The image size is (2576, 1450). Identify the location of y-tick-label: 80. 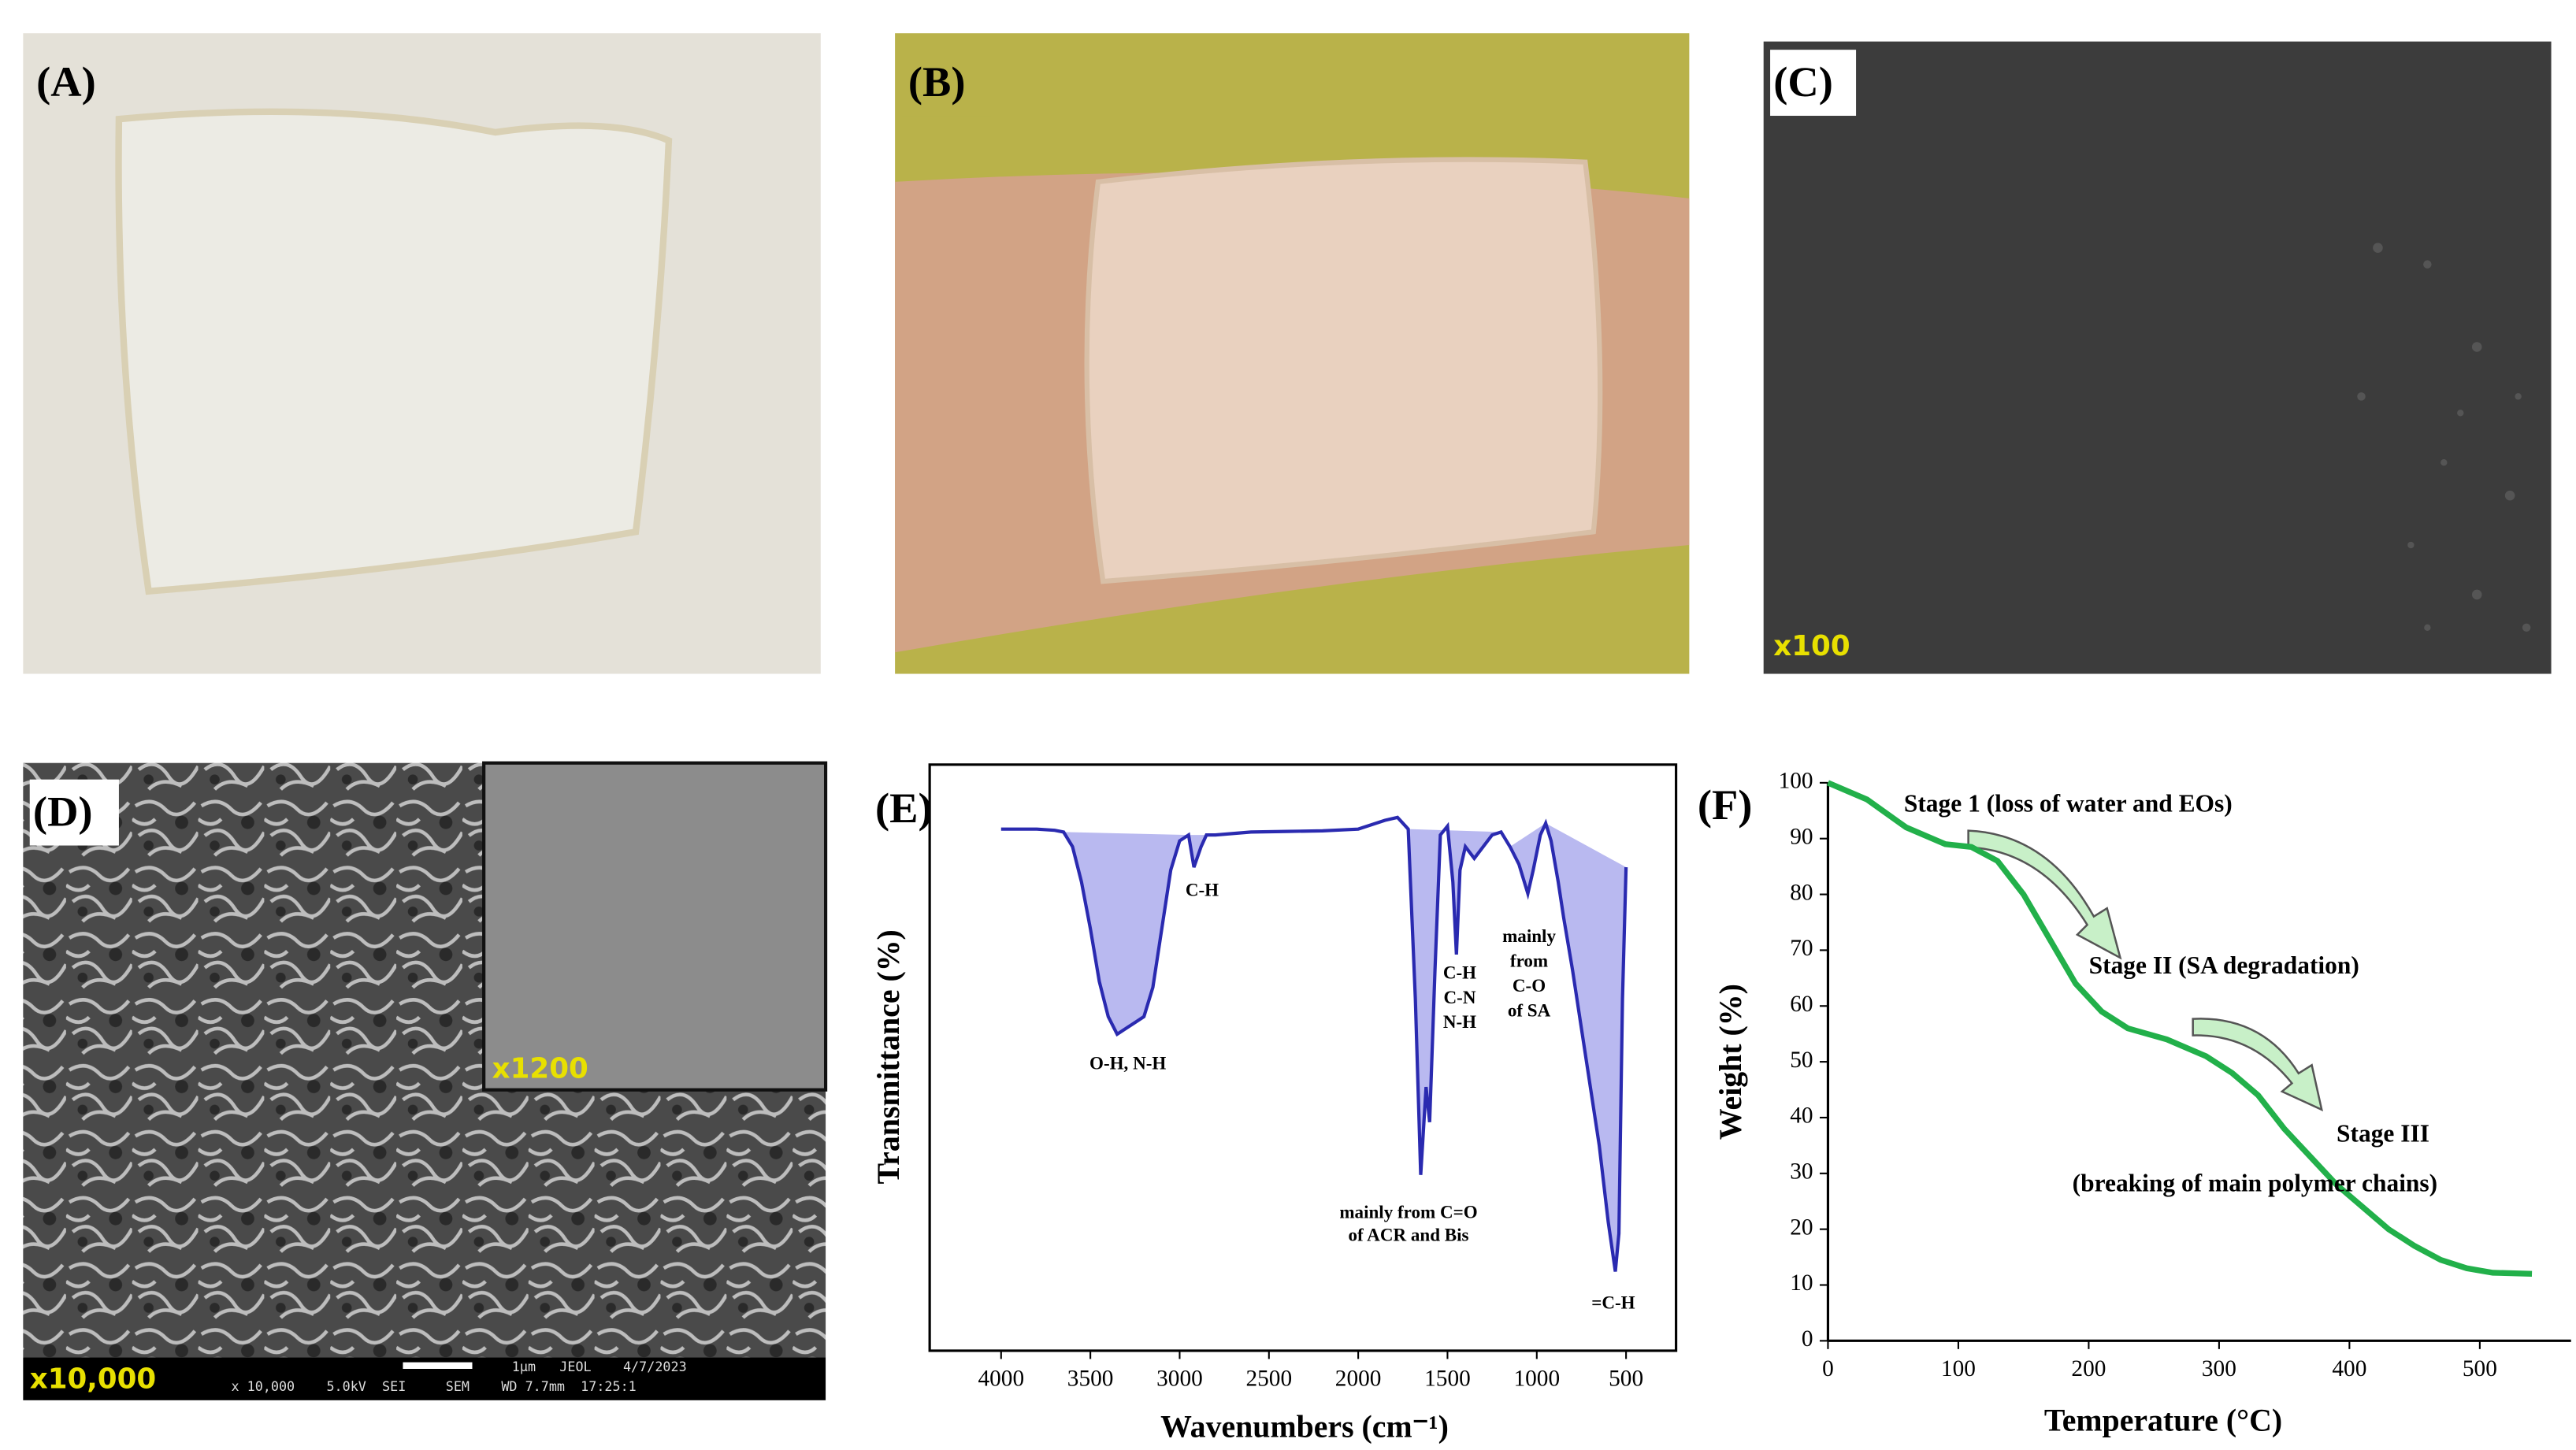
(1801, 892).